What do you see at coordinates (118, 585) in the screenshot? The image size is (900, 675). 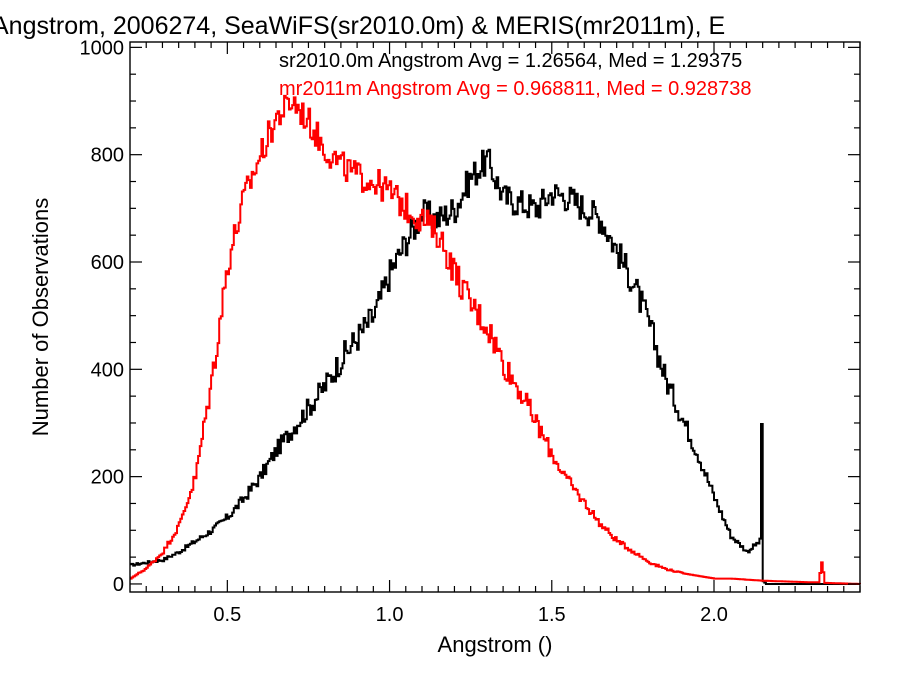 I see `y-tick-label: 0` at bounding box center [118, 585].